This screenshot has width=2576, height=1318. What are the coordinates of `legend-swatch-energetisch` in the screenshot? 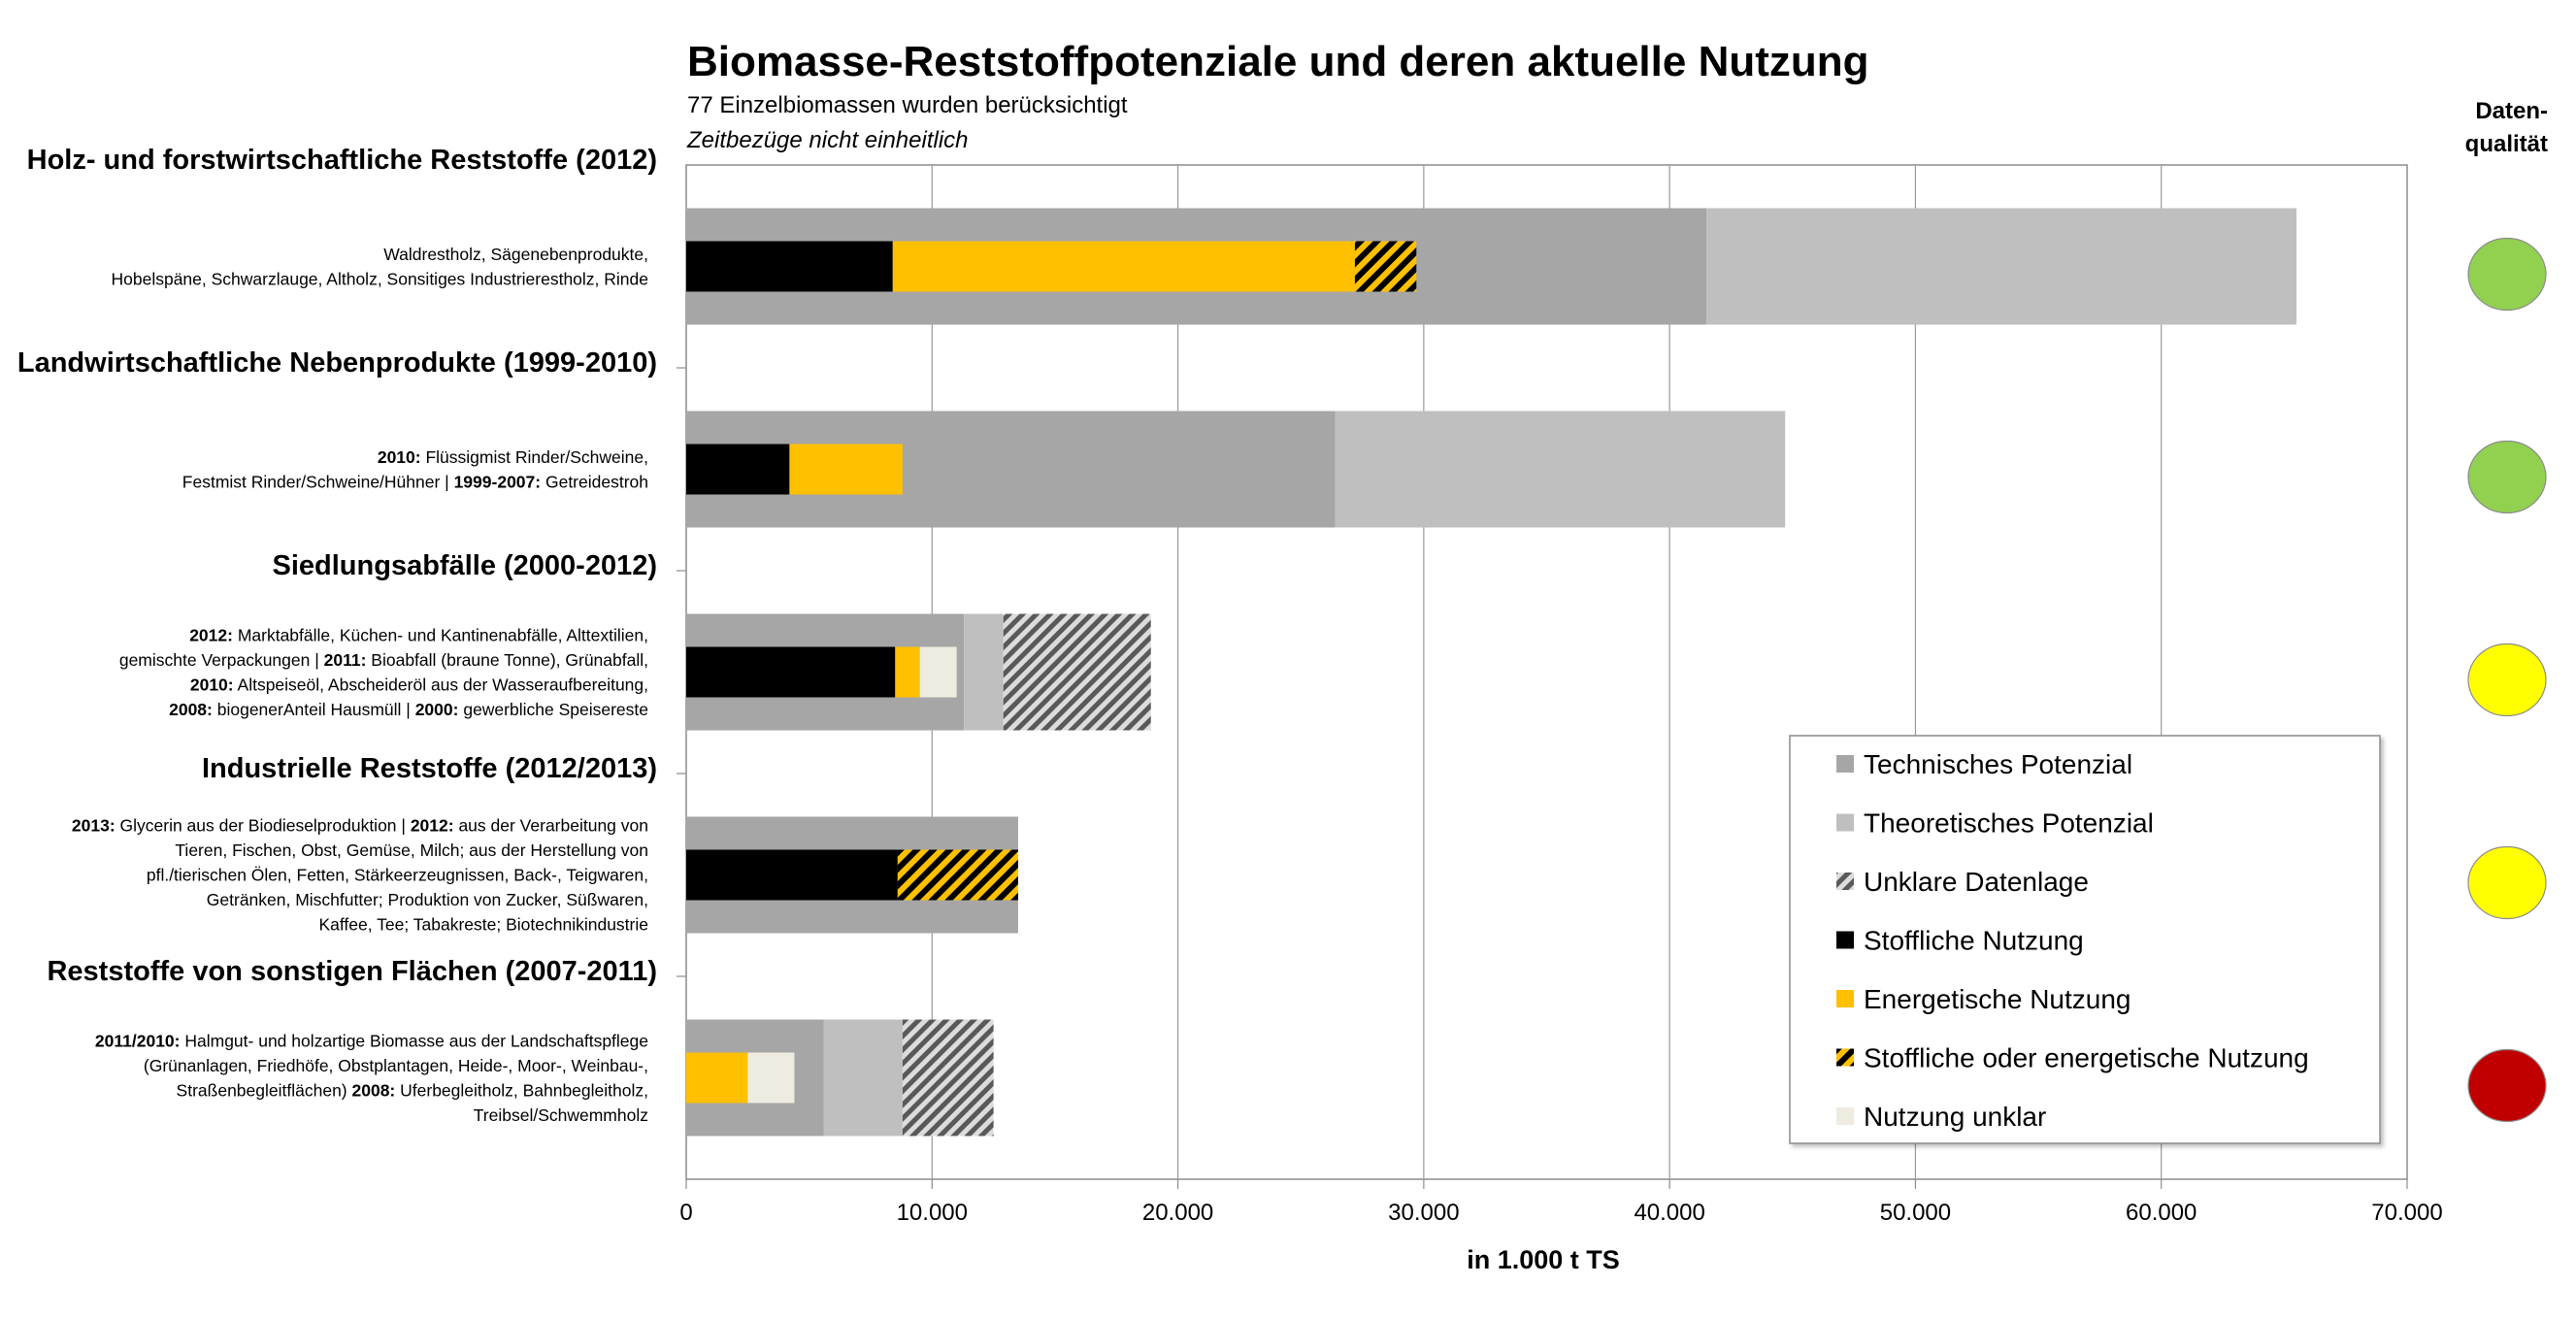 It's located at (1845, 998).